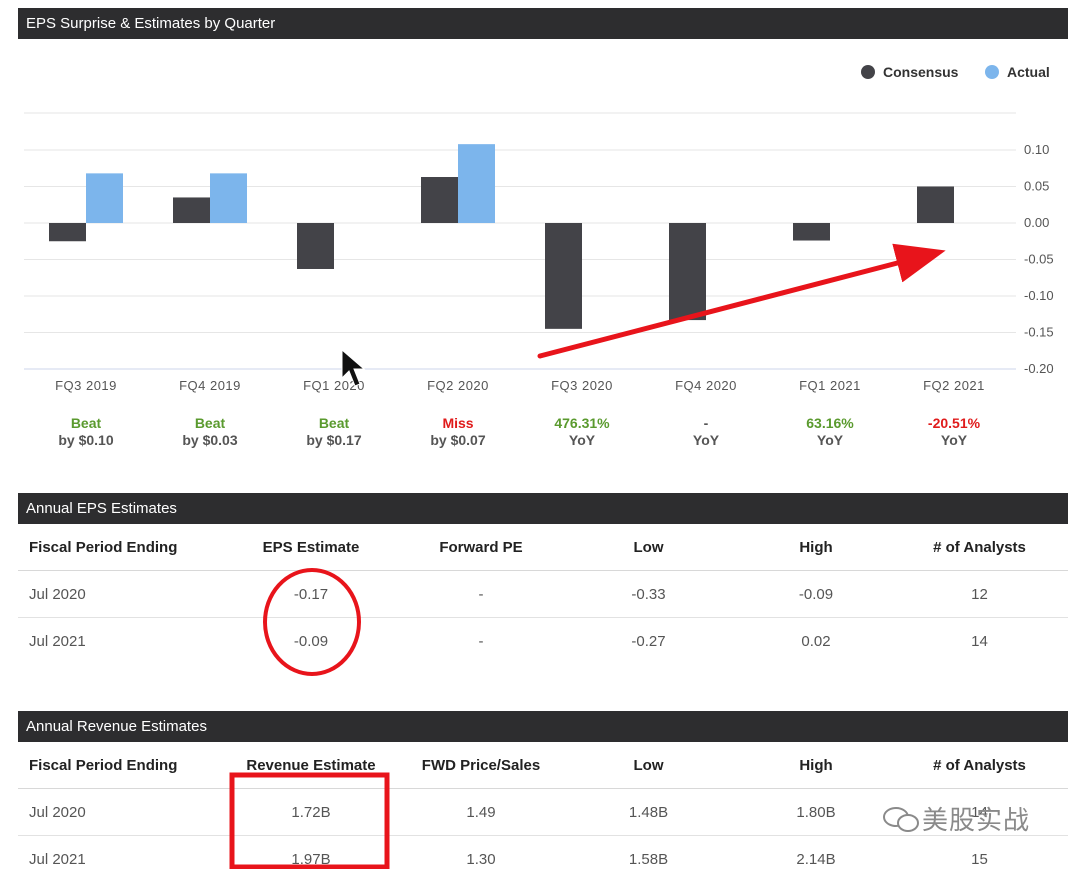 The image size is (1080, 882). Describe the element at coordinates (830, 385) in the screenshot. I see `x-tick-label: FQ1 2021` at that location.